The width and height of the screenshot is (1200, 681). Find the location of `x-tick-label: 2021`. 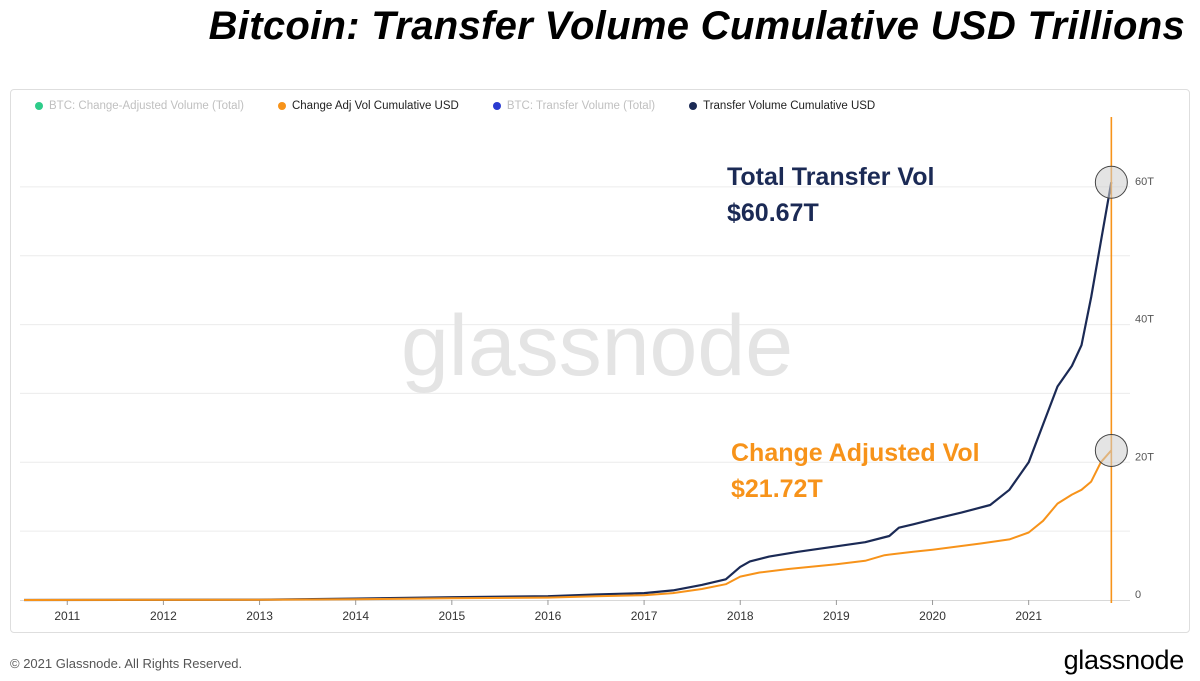

x-tick-label: 2021 is located at coordinates (1028, 616).